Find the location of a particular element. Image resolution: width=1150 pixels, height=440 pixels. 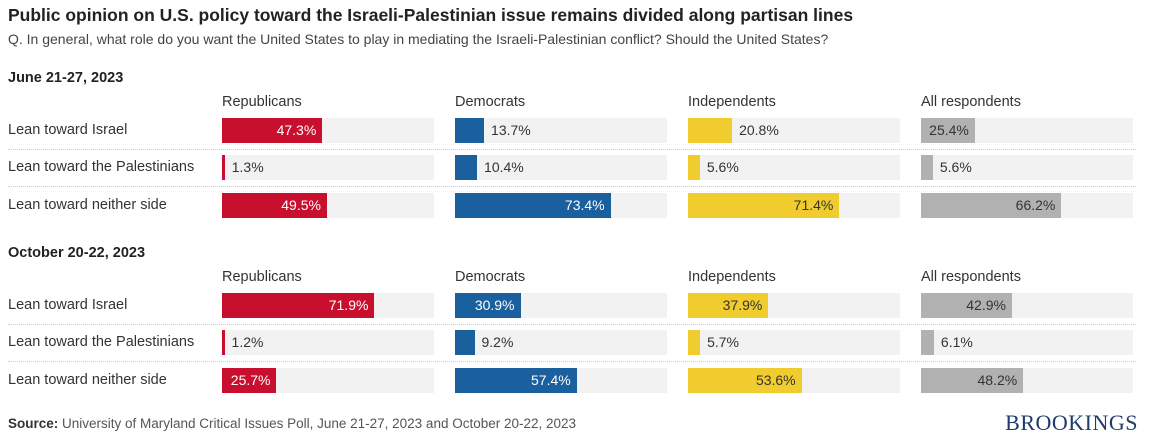

bar-track: 47.3% is located at coordinates (328, 130).